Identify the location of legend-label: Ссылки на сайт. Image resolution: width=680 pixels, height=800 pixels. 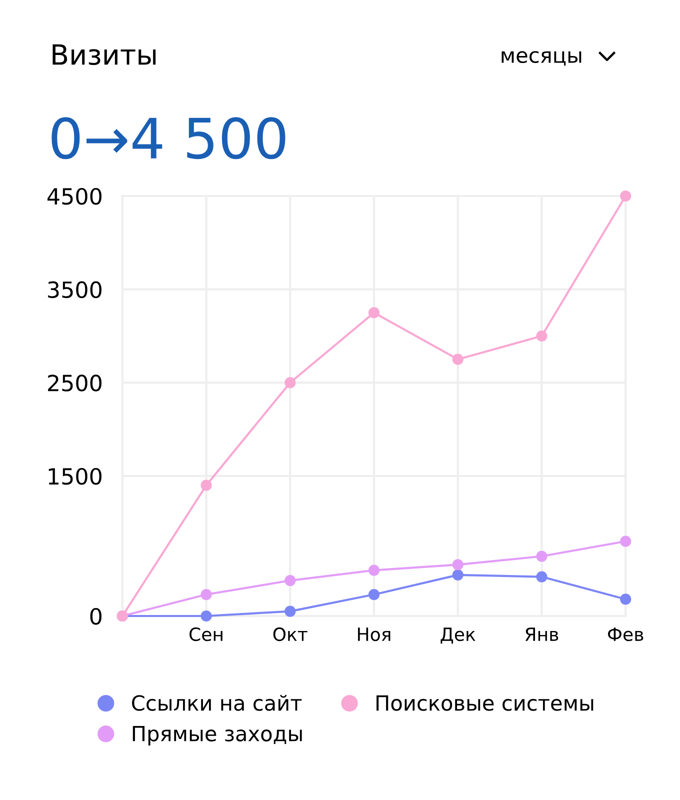
(217, 702).